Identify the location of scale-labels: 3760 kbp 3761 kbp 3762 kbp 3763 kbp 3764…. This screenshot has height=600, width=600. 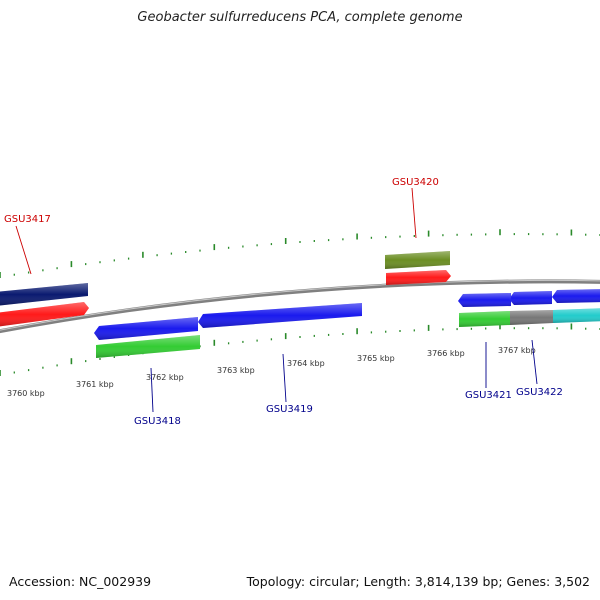
(271, 372).